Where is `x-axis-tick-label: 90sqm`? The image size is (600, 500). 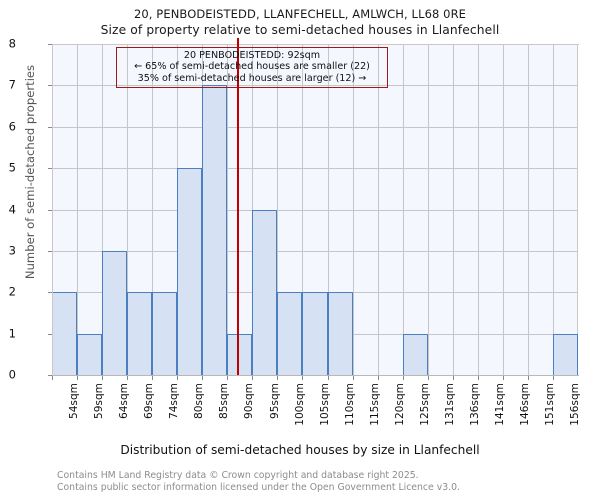
x-axis-tick-label: 90sqm is located at coordinates (249, 401).